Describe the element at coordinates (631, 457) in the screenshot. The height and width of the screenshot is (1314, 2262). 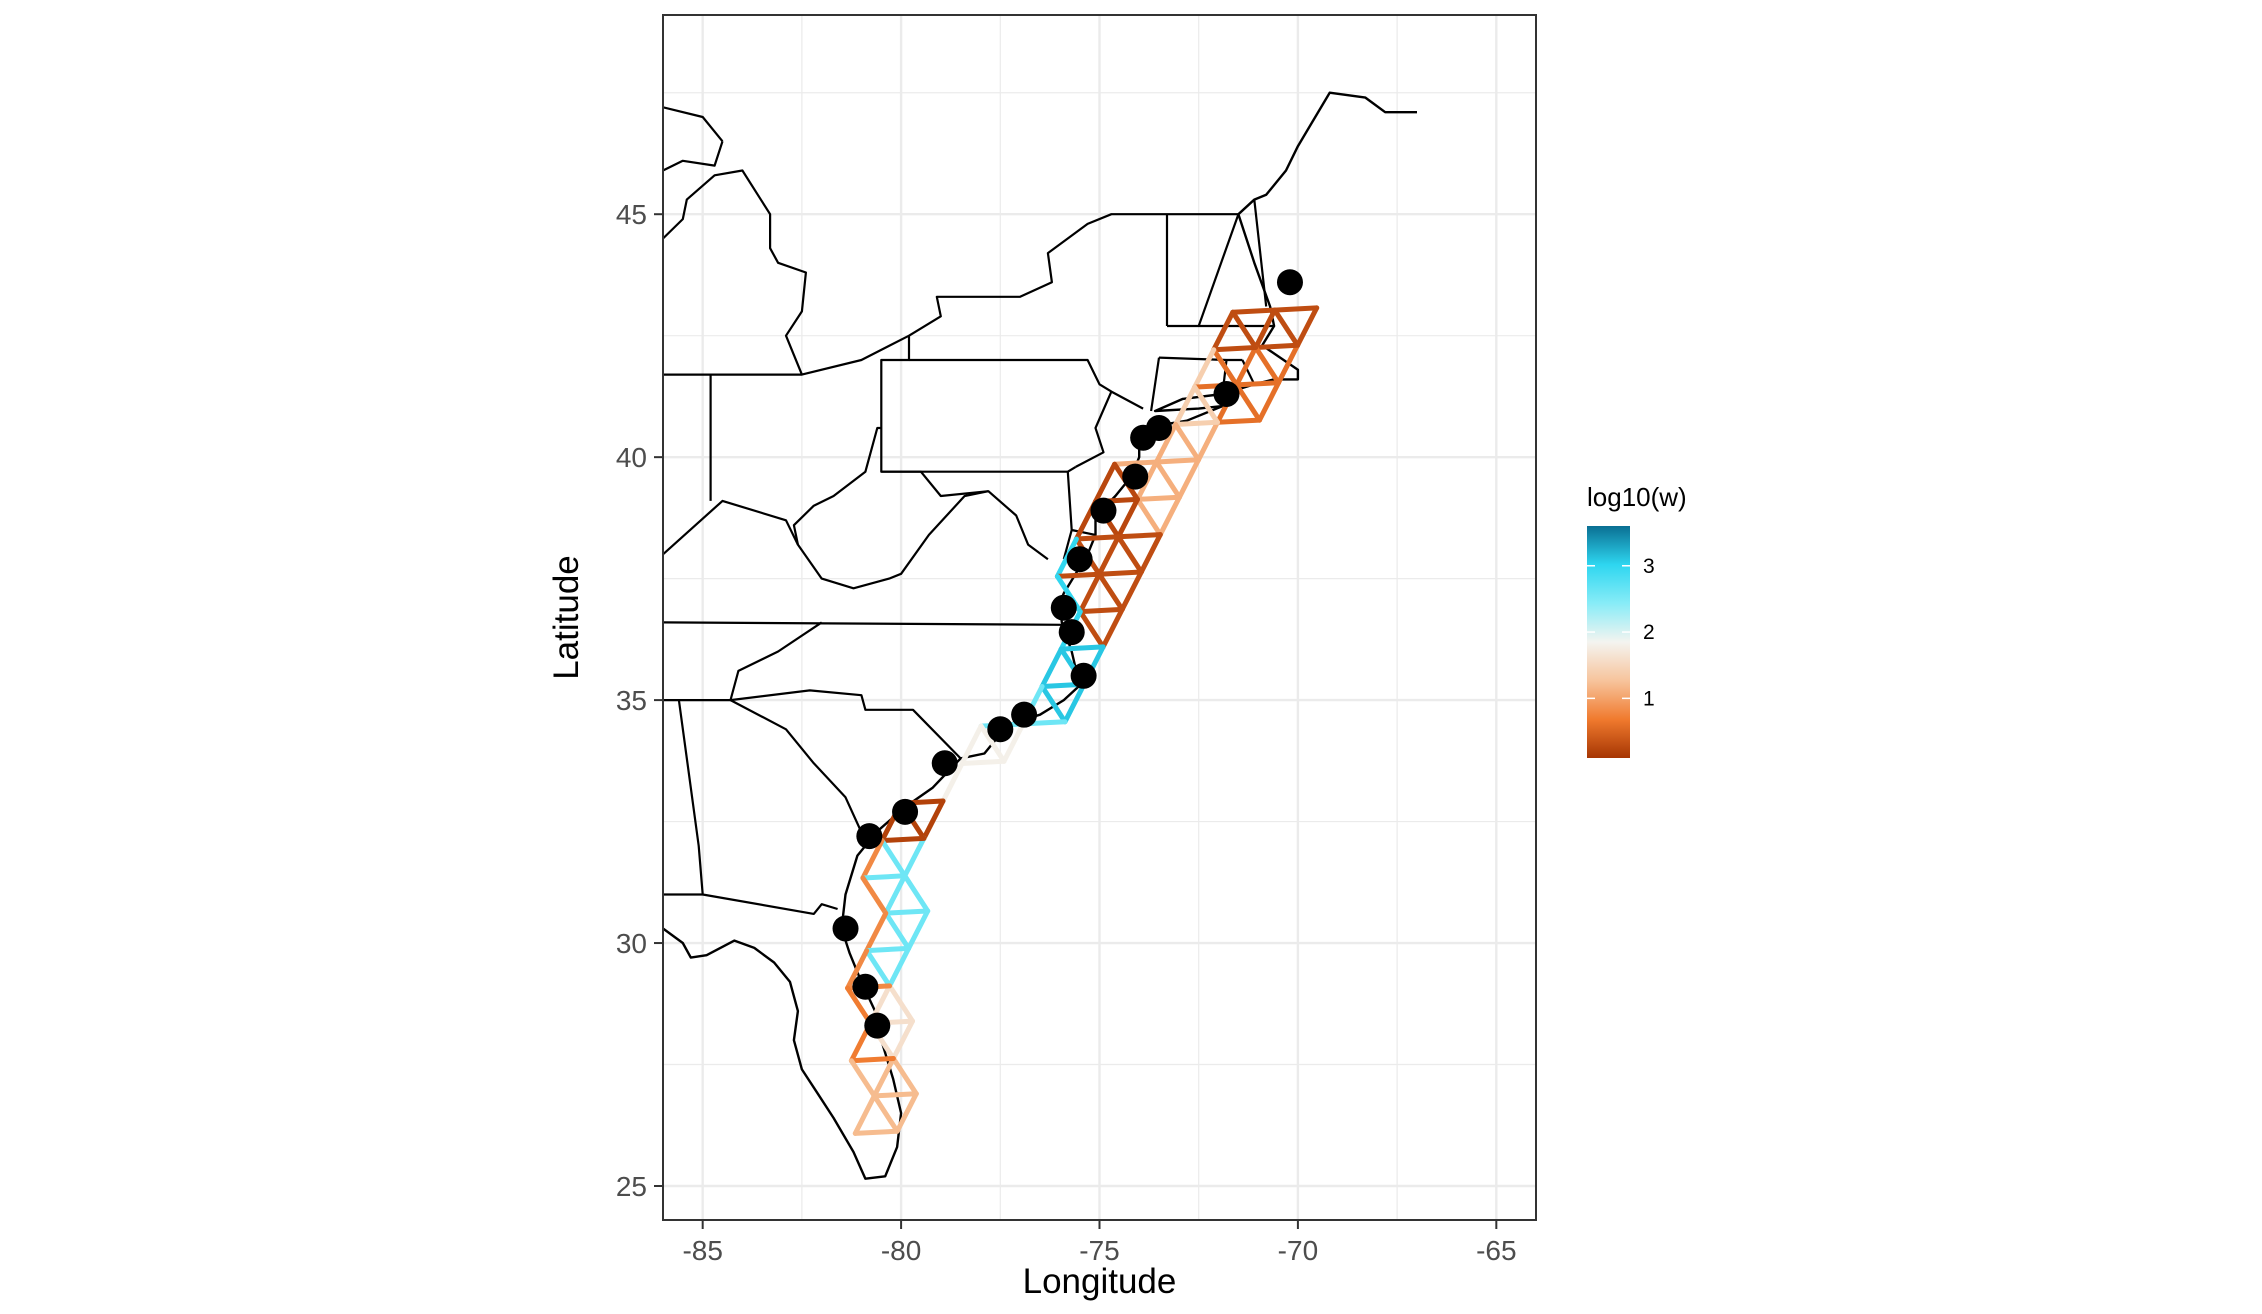
I see `y-tick-label: 40` at that location.